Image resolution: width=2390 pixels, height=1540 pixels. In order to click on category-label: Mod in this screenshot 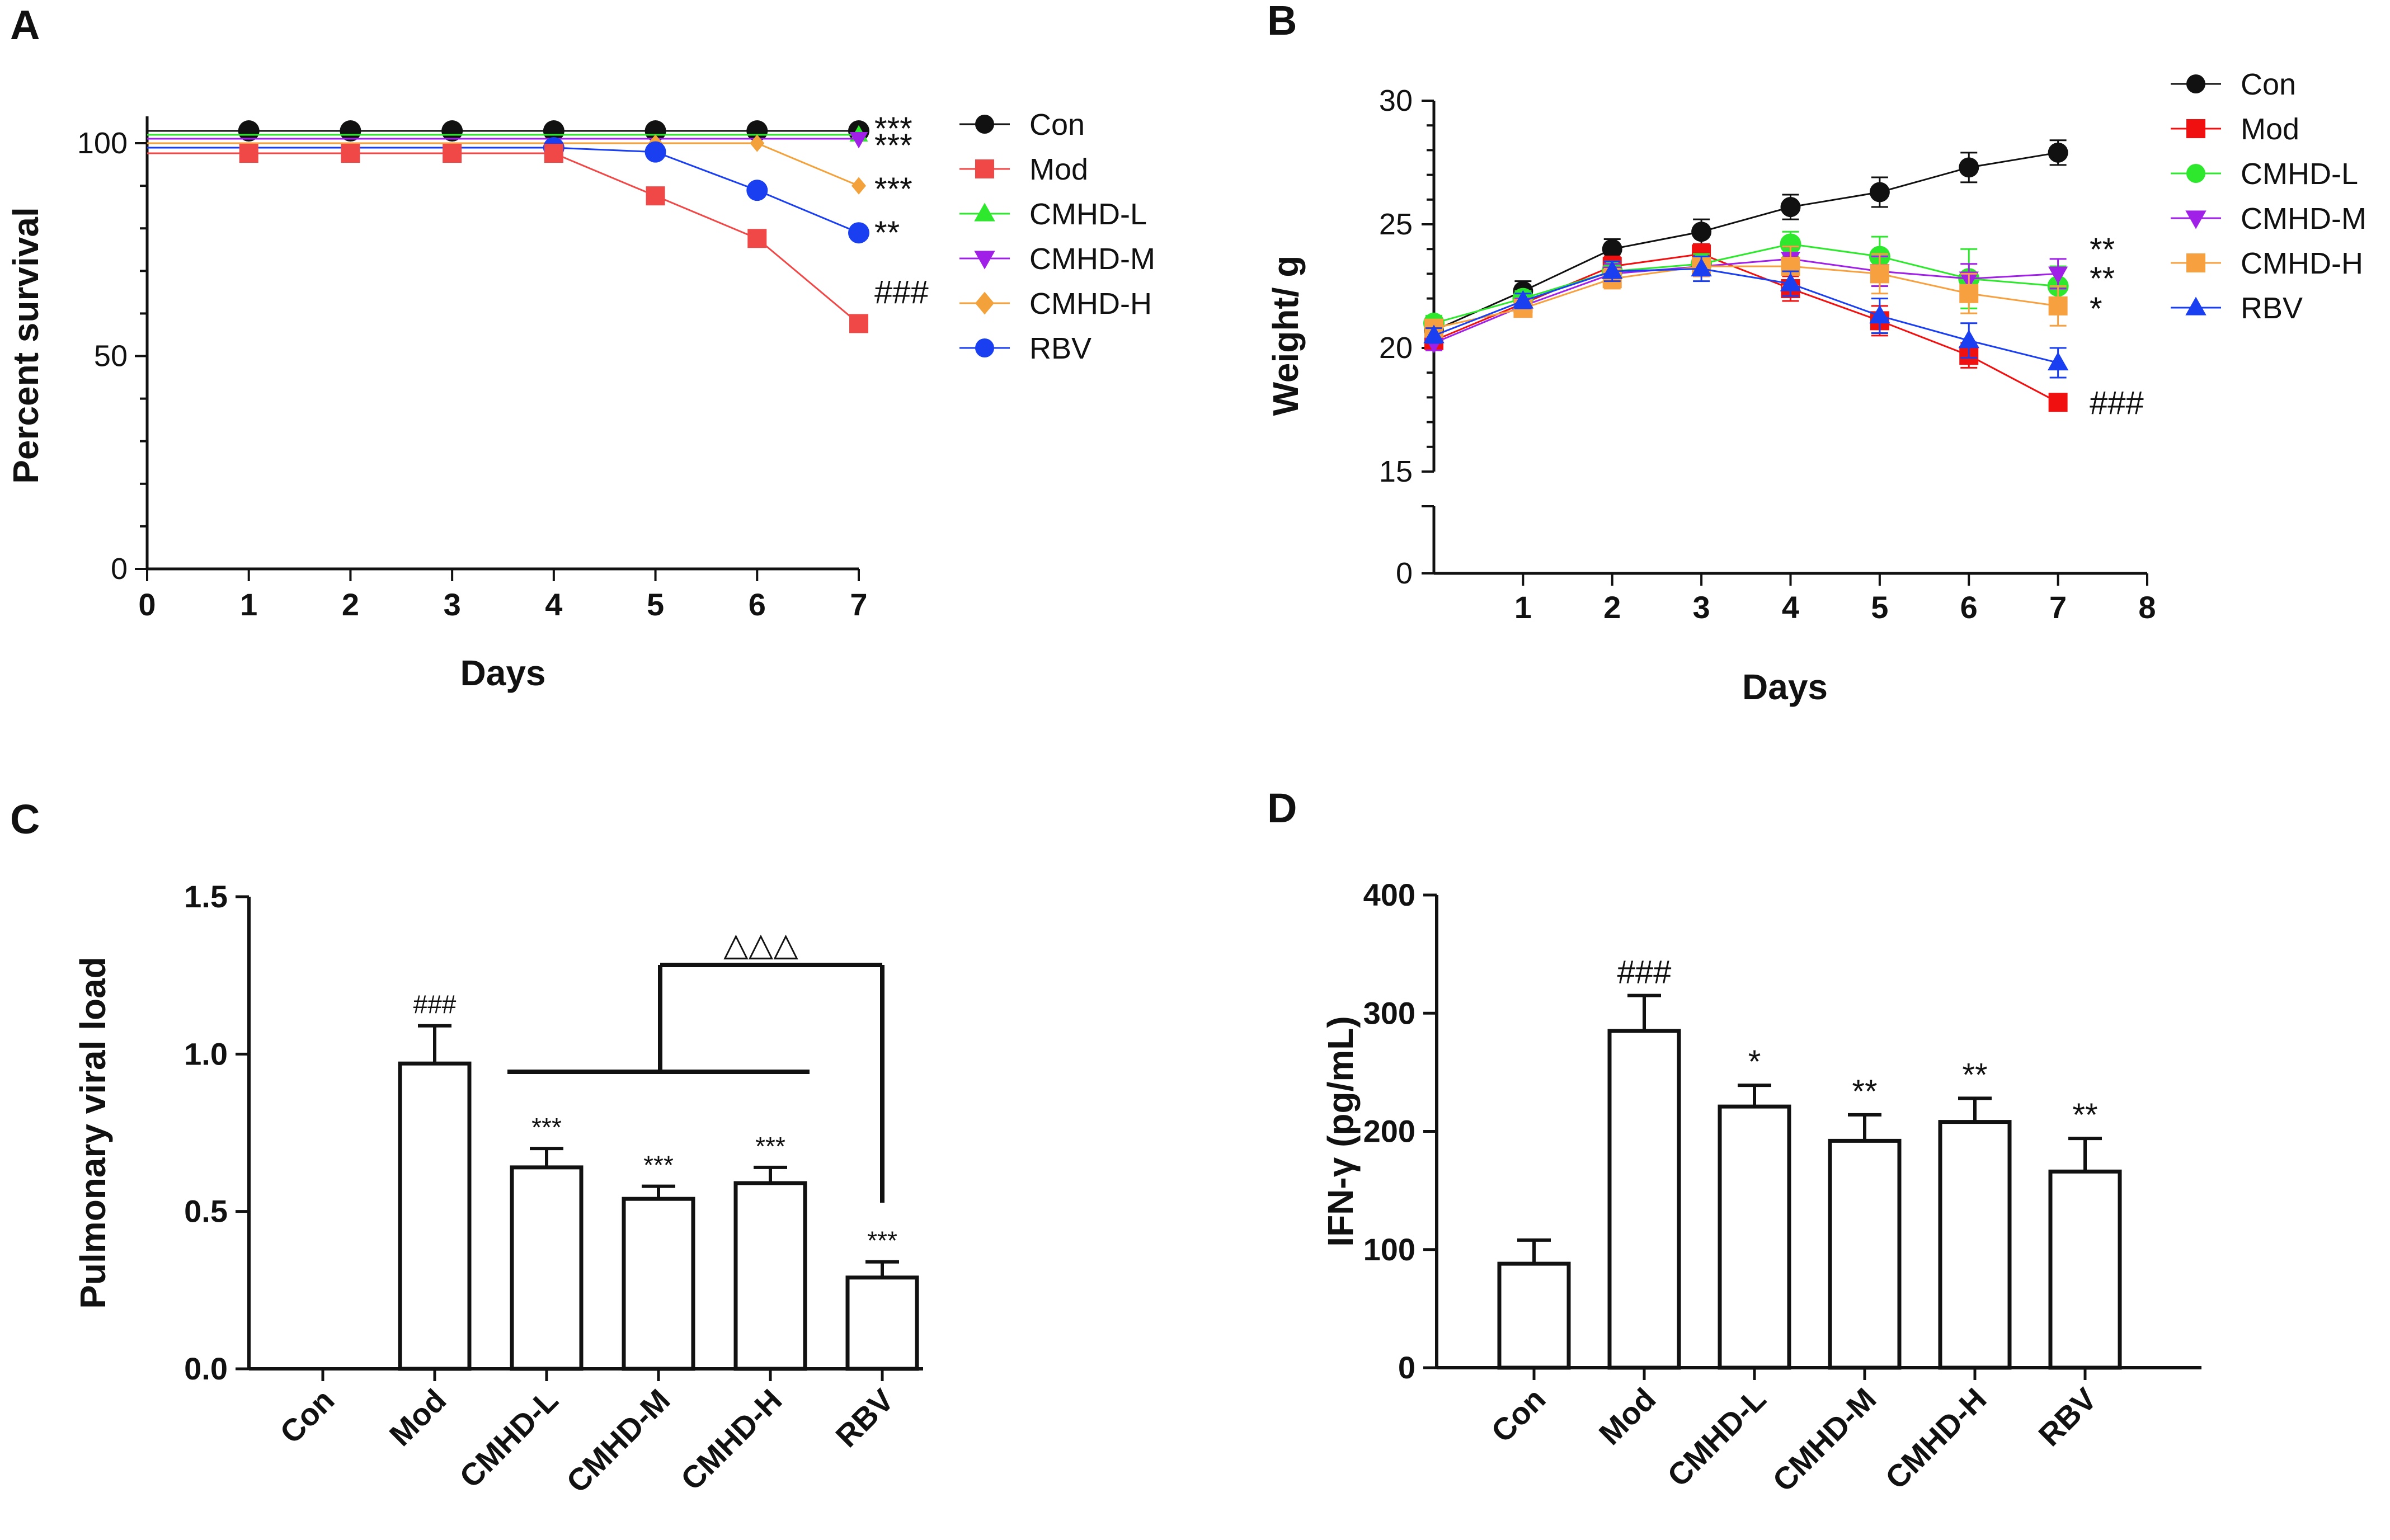, I will do `click(1627, 1416)`.